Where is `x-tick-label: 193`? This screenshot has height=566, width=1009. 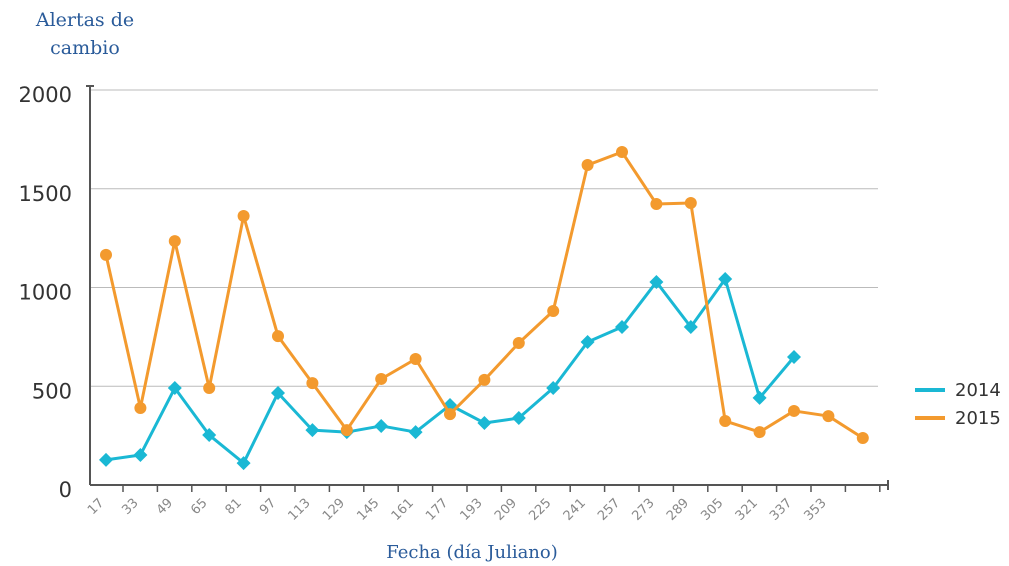 x-tick-label: 193 is located at coordinates (472, 510).